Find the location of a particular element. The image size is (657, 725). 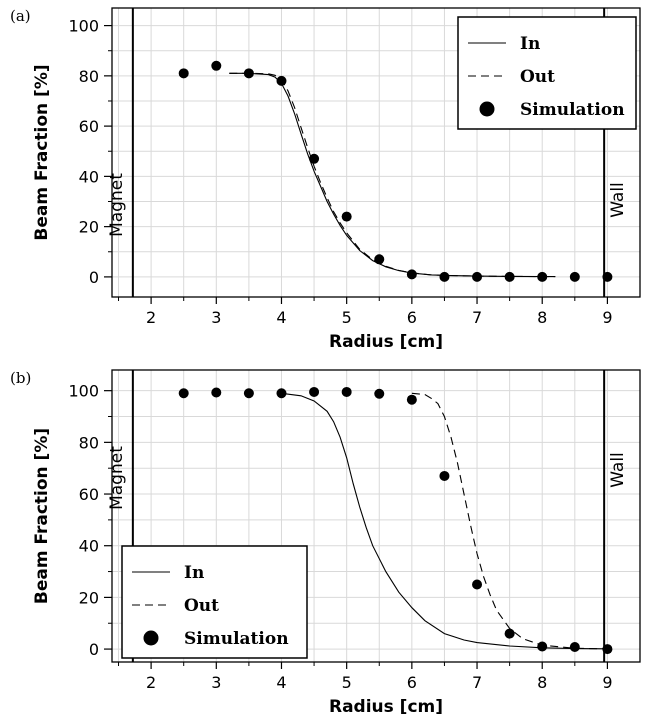

panel-label: (a) is located at coordinates (20, 16).